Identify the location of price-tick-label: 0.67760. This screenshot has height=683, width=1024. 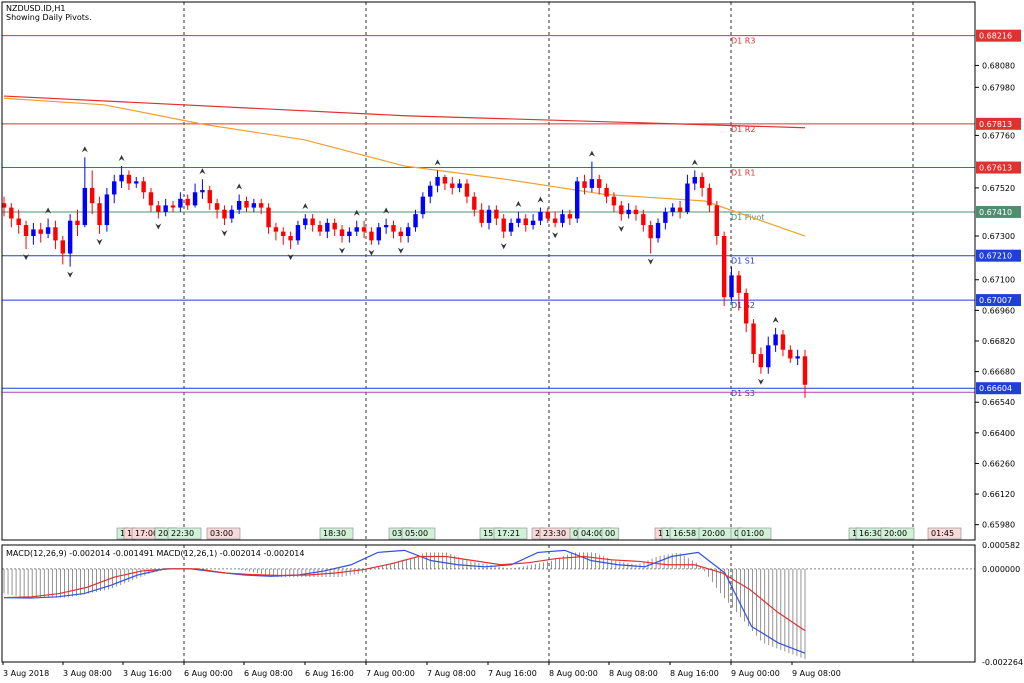
(998, 135).